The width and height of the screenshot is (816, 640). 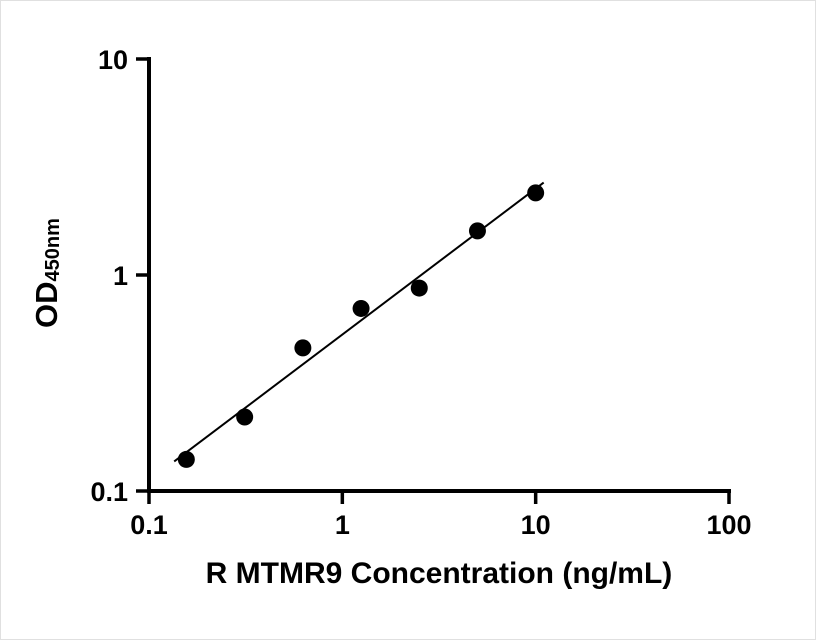 I want to click on y-tick-label: 0.1, so click(x=109, y=492).